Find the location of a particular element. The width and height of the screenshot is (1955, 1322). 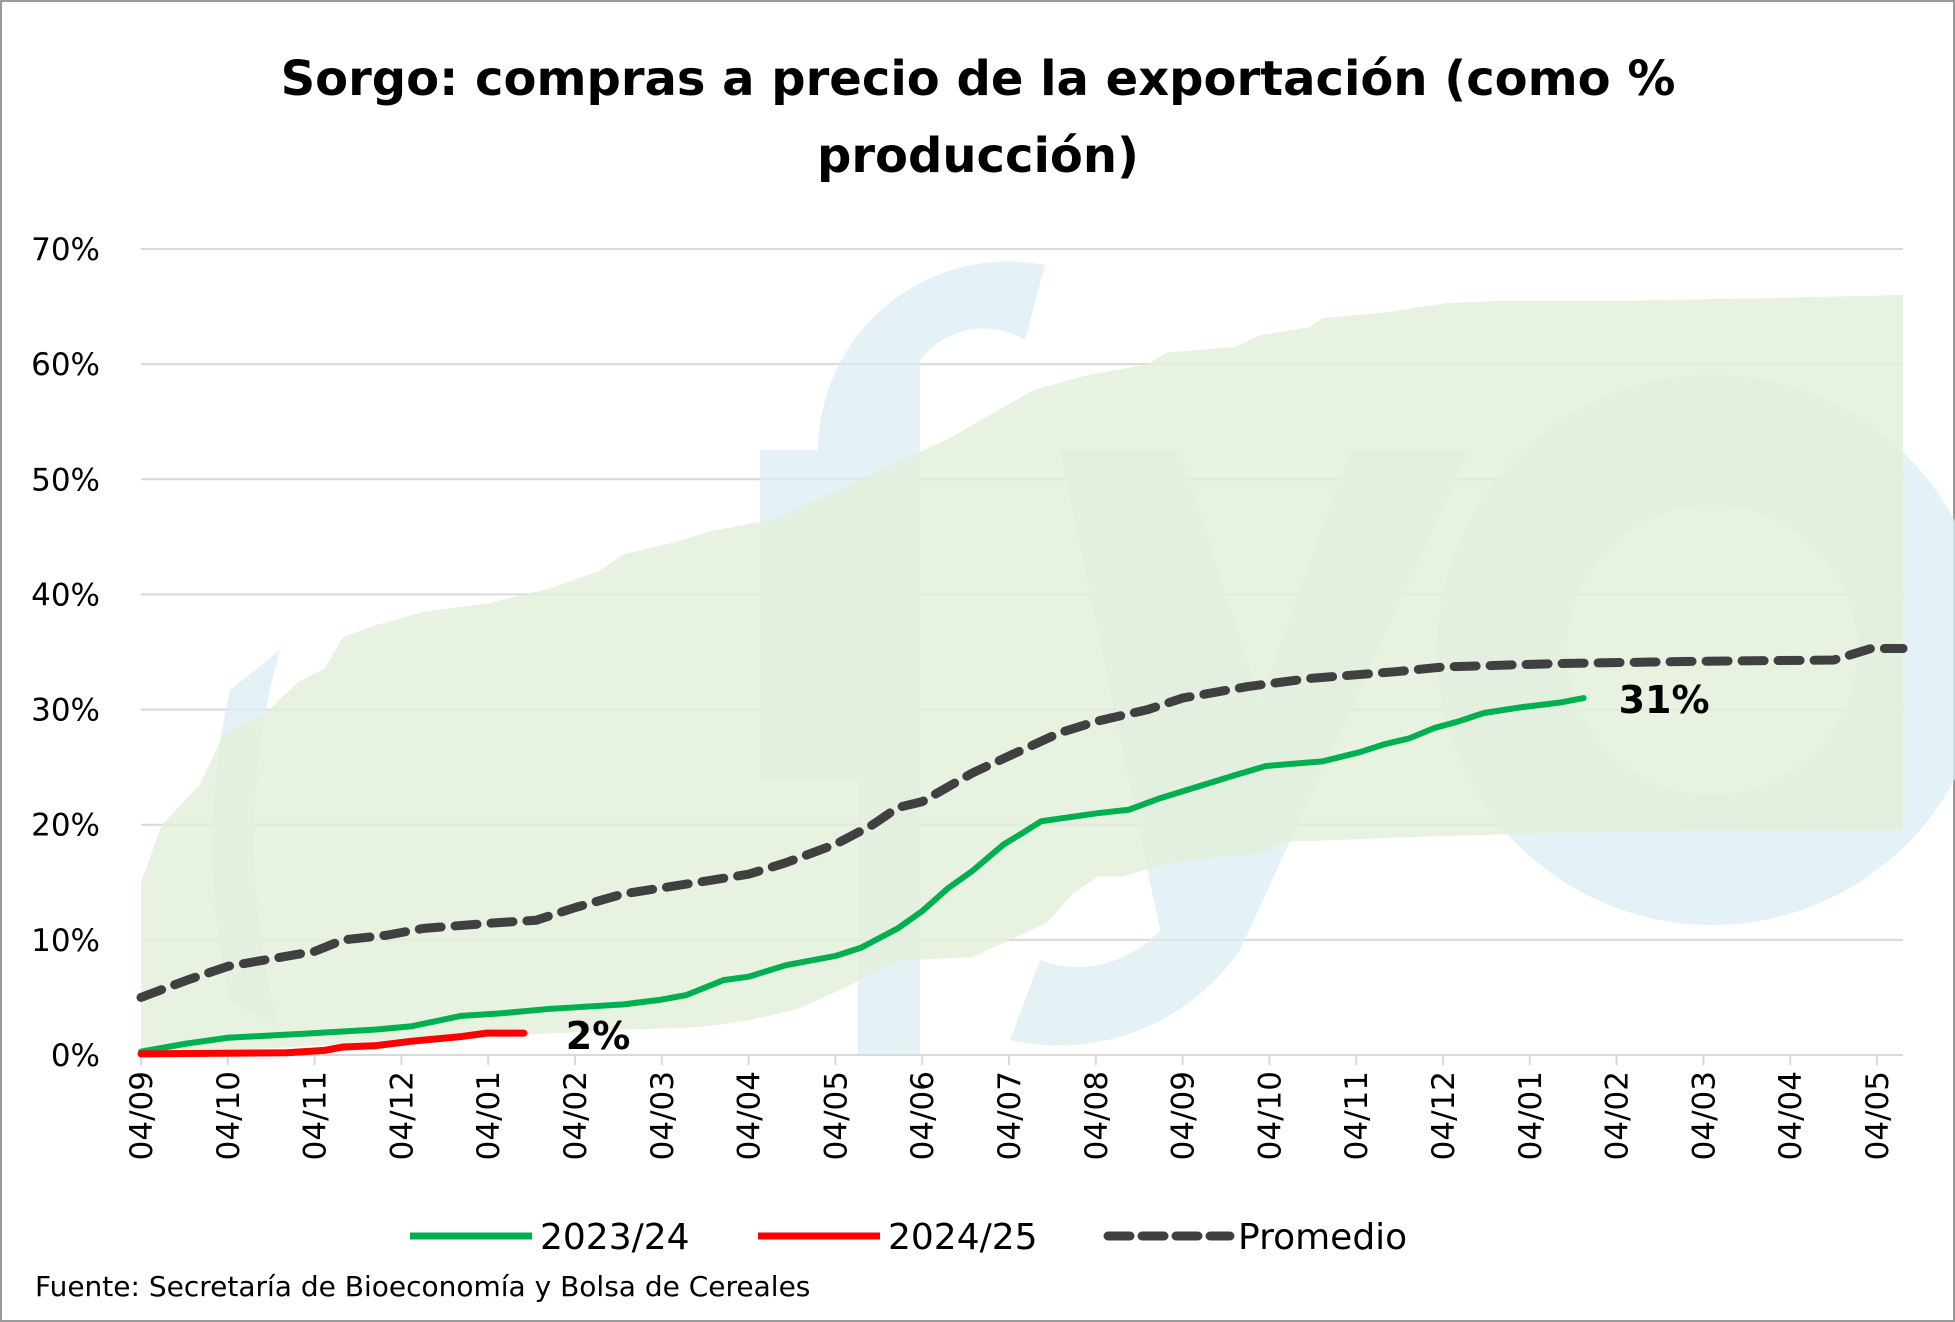

chart-title-line-2: producción) is located at coordinates (978, 156).